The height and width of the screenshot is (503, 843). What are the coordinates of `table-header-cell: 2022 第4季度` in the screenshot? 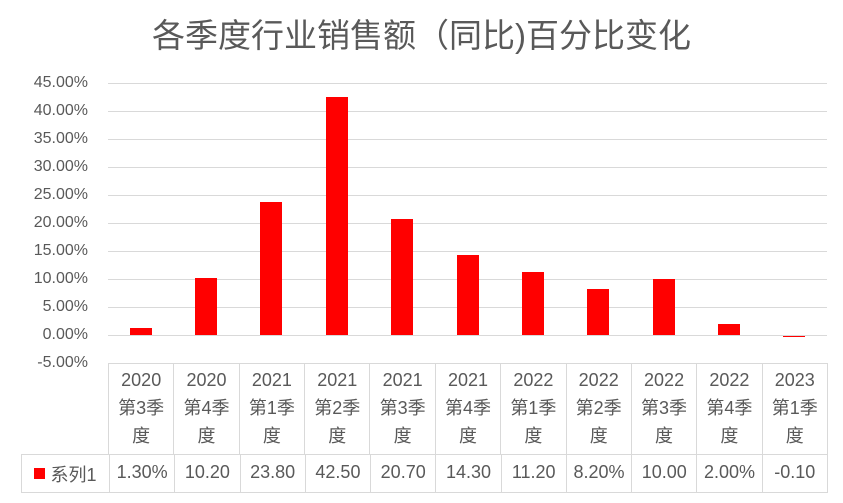 It's located at (728, 409).